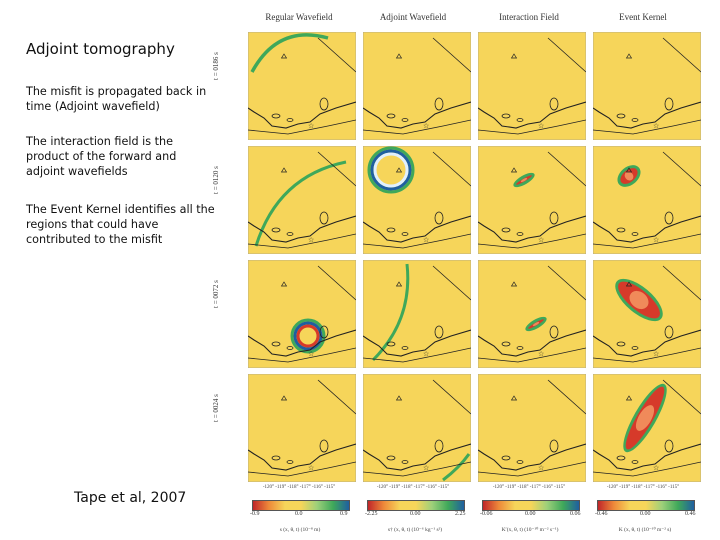 This screenshot has width=720, height=540. I want to click on column-header-interaction: Interaction Field, so click(529, 17).